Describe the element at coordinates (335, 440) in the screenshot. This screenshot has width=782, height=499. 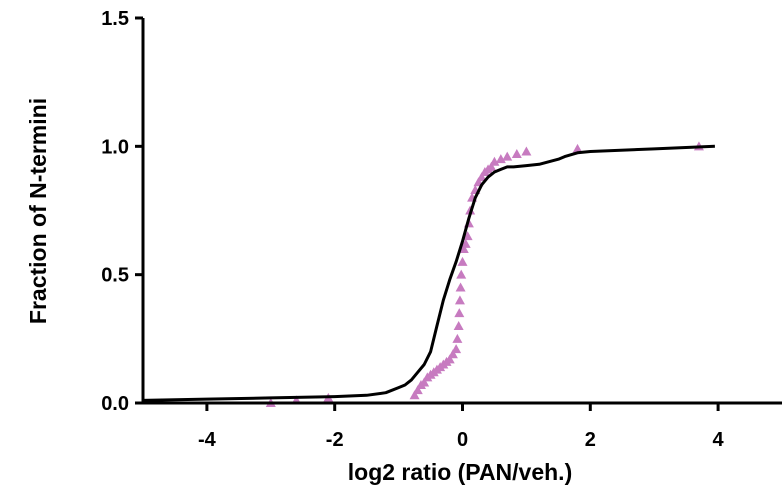
I see `x-tick-label: -2` at that location.